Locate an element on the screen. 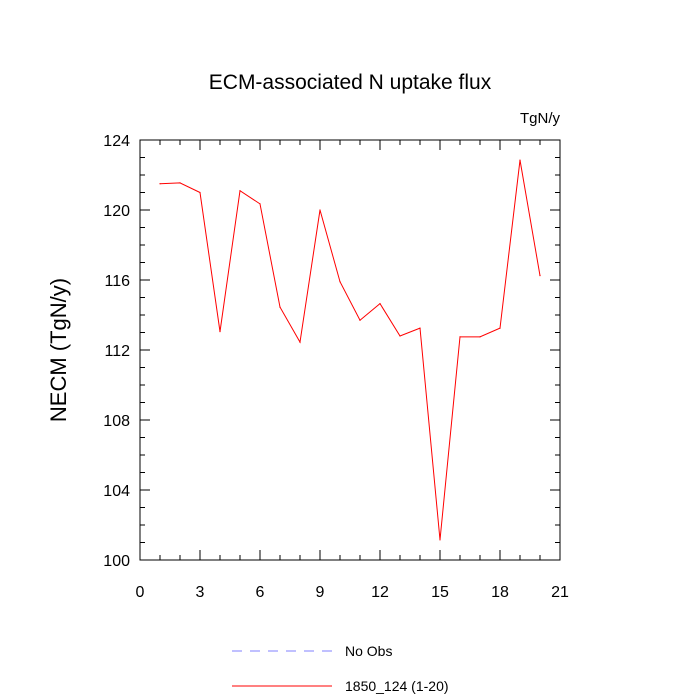 Image resolution: width=700 pixels, height=700 pixels. x-tick-label: 21 is located at coordinates (560, 592).